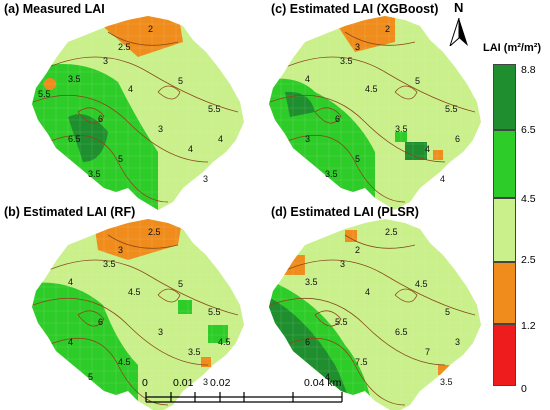 This screenshot has width=550, height=410. What do you see at coordinates (220, 383) in the screenshot?
I see `scale-label: 0.02` at bounding box center [220, 383].